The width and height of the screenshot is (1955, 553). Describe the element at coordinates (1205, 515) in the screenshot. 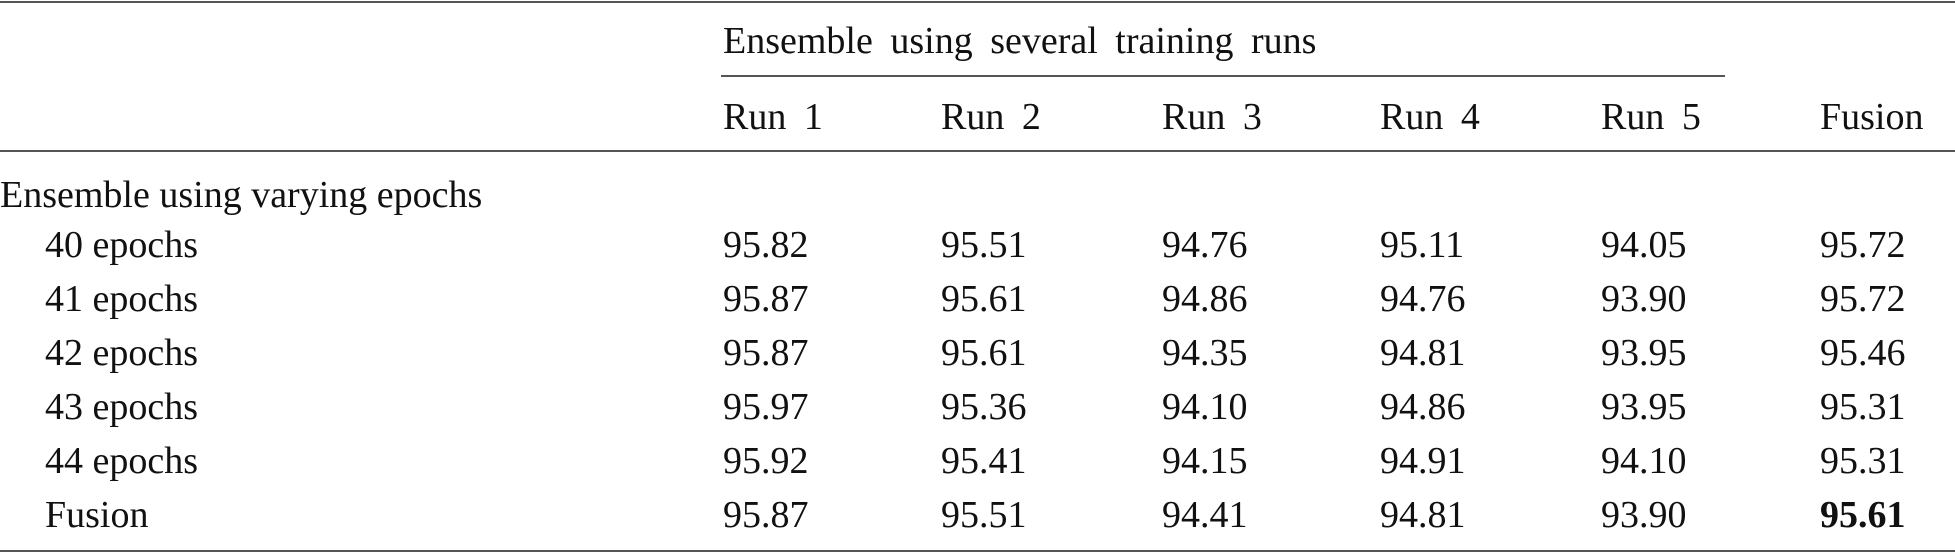

I see `table-cell: 94.41` at that location.